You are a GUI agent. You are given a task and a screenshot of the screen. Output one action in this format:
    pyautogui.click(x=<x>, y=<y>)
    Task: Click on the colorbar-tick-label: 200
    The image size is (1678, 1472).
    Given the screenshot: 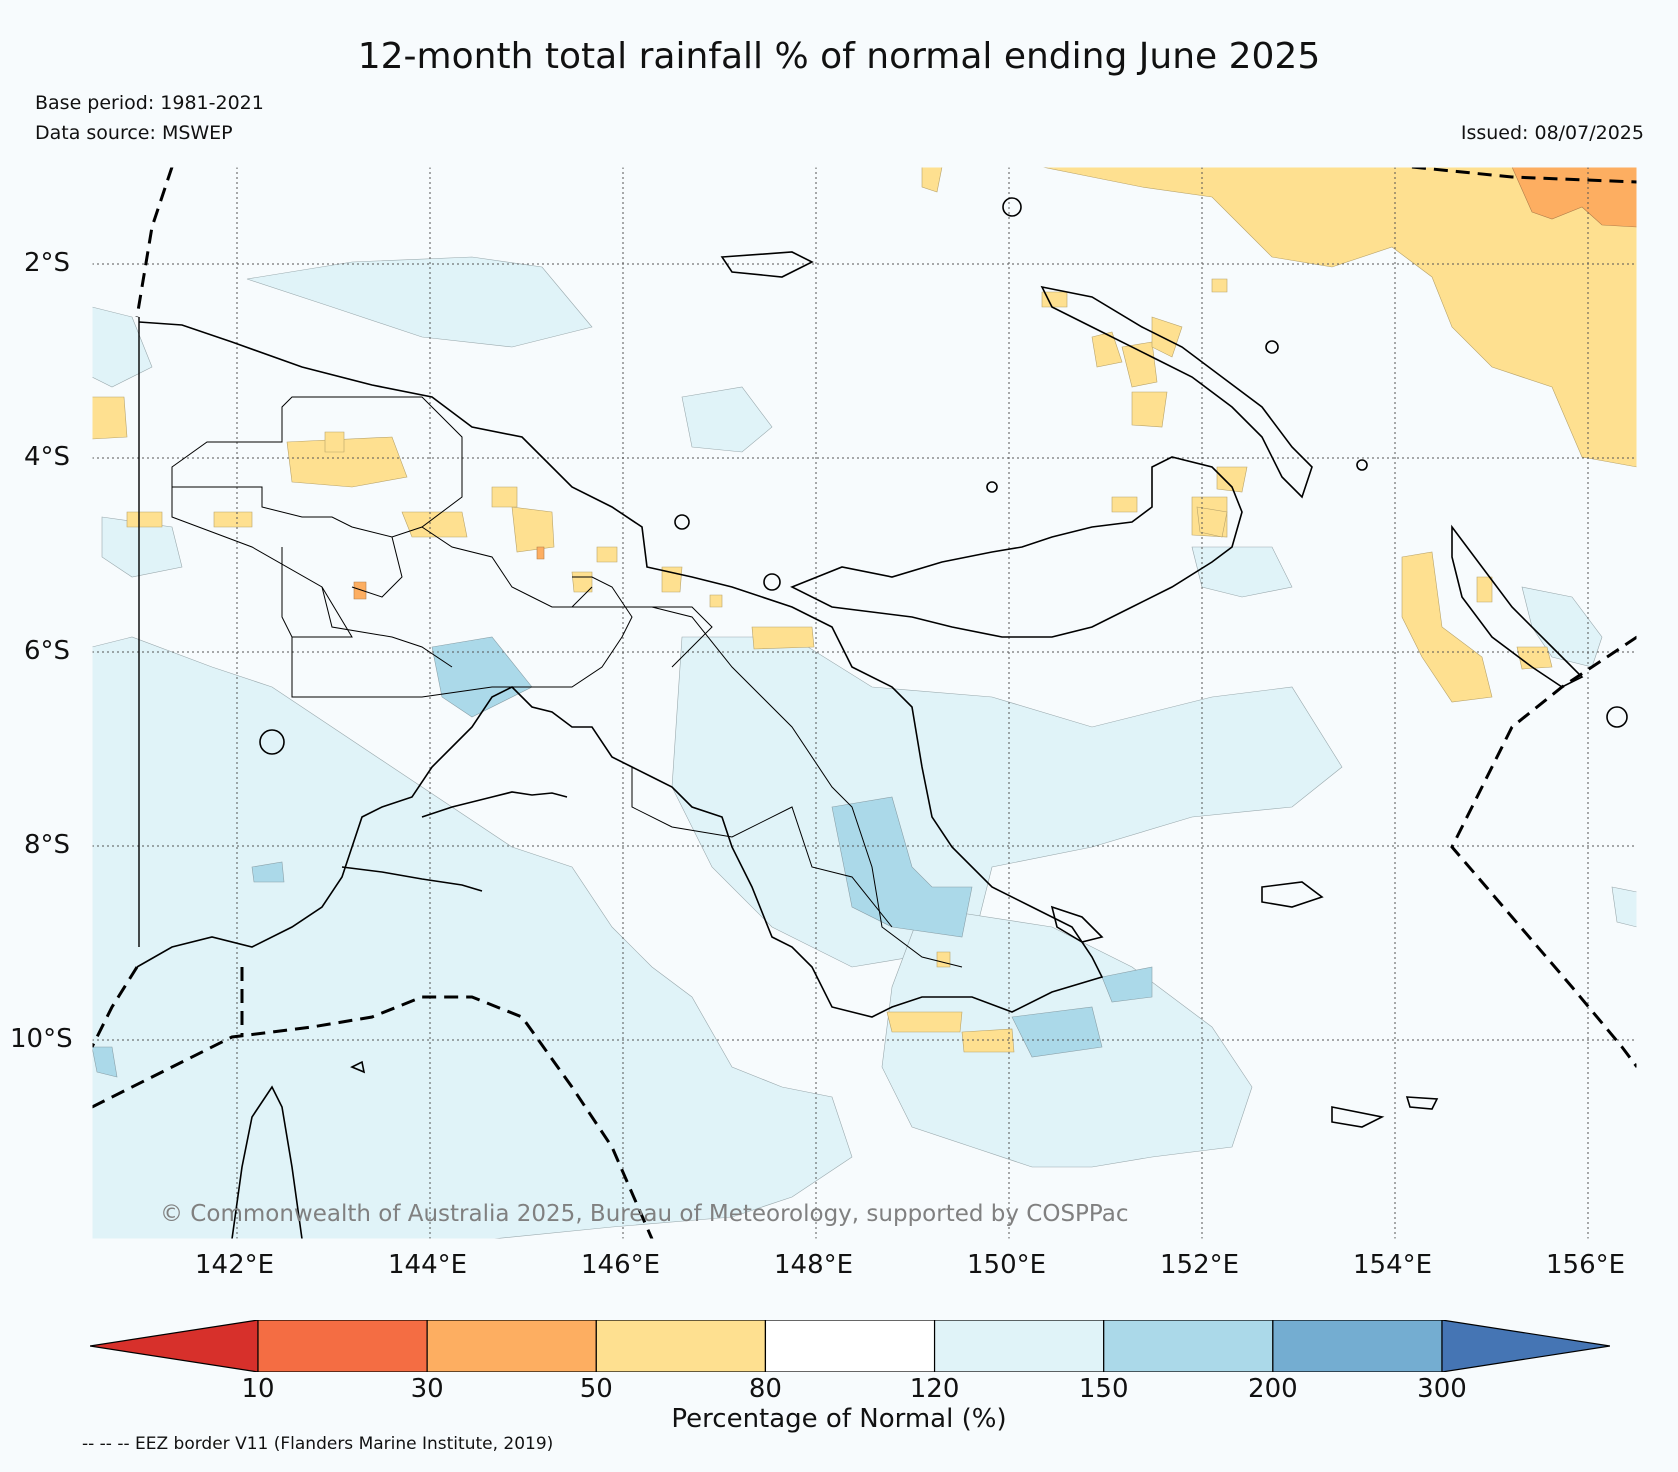 What is the action you would take?
    pyautogui.click(x=1273, y=1389)
    